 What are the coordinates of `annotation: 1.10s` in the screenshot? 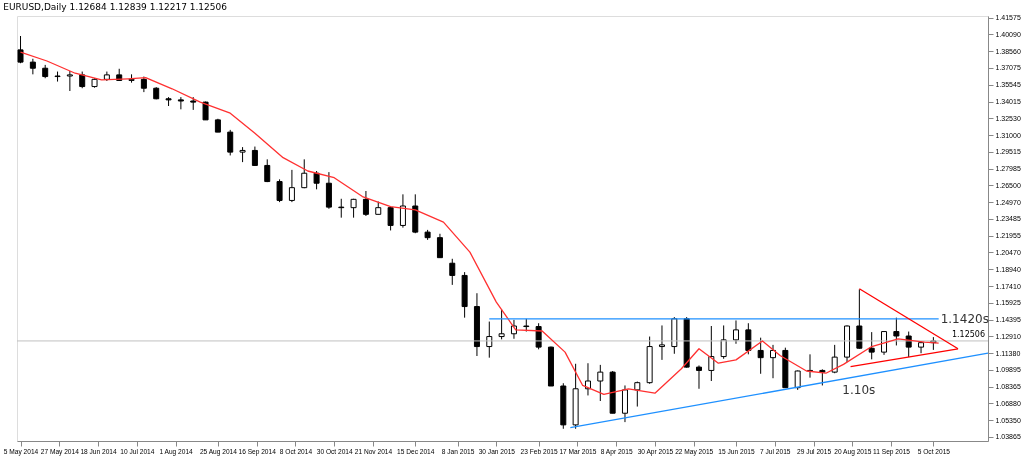 It's located at (859, 390).